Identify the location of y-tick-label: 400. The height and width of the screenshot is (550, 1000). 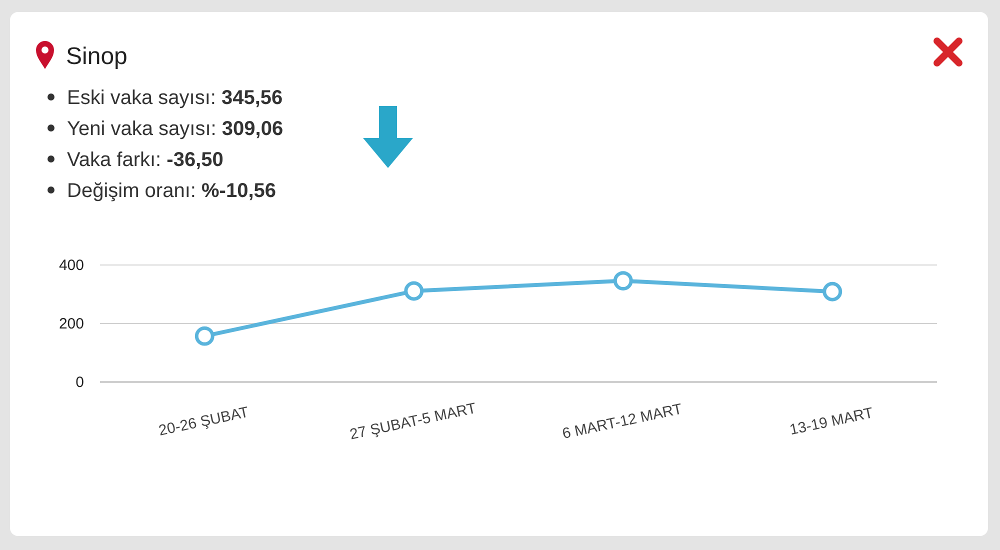
(71, 265).